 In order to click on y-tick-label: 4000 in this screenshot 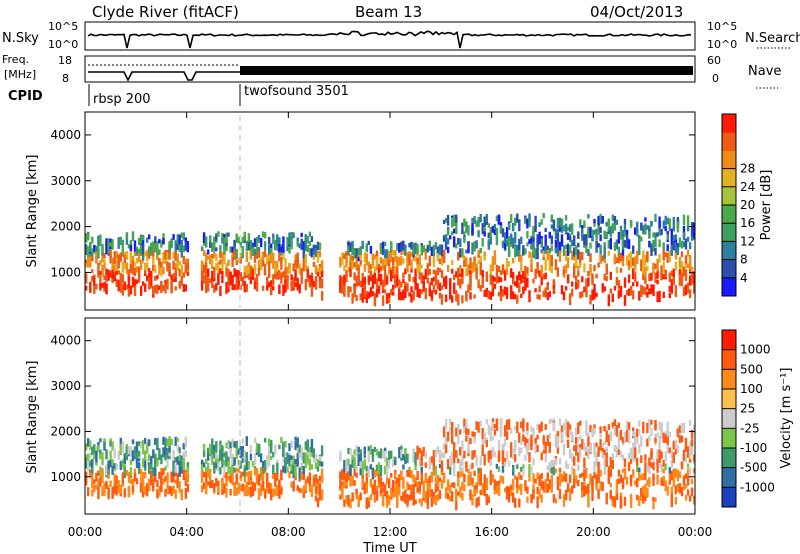, I will do `click(65, 341)`.